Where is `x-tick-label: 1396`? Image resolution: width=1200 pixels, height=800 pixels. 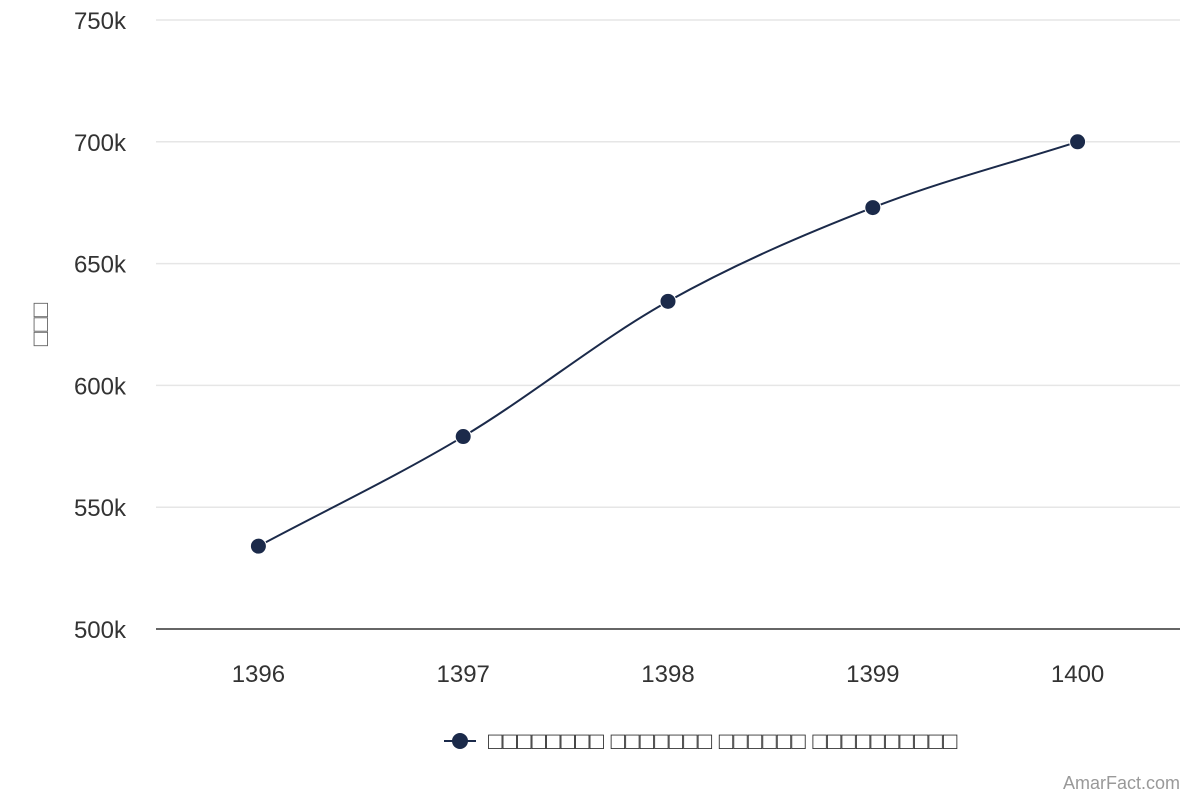
x-tick-label: 1396 is located at coordinates (258, 674).